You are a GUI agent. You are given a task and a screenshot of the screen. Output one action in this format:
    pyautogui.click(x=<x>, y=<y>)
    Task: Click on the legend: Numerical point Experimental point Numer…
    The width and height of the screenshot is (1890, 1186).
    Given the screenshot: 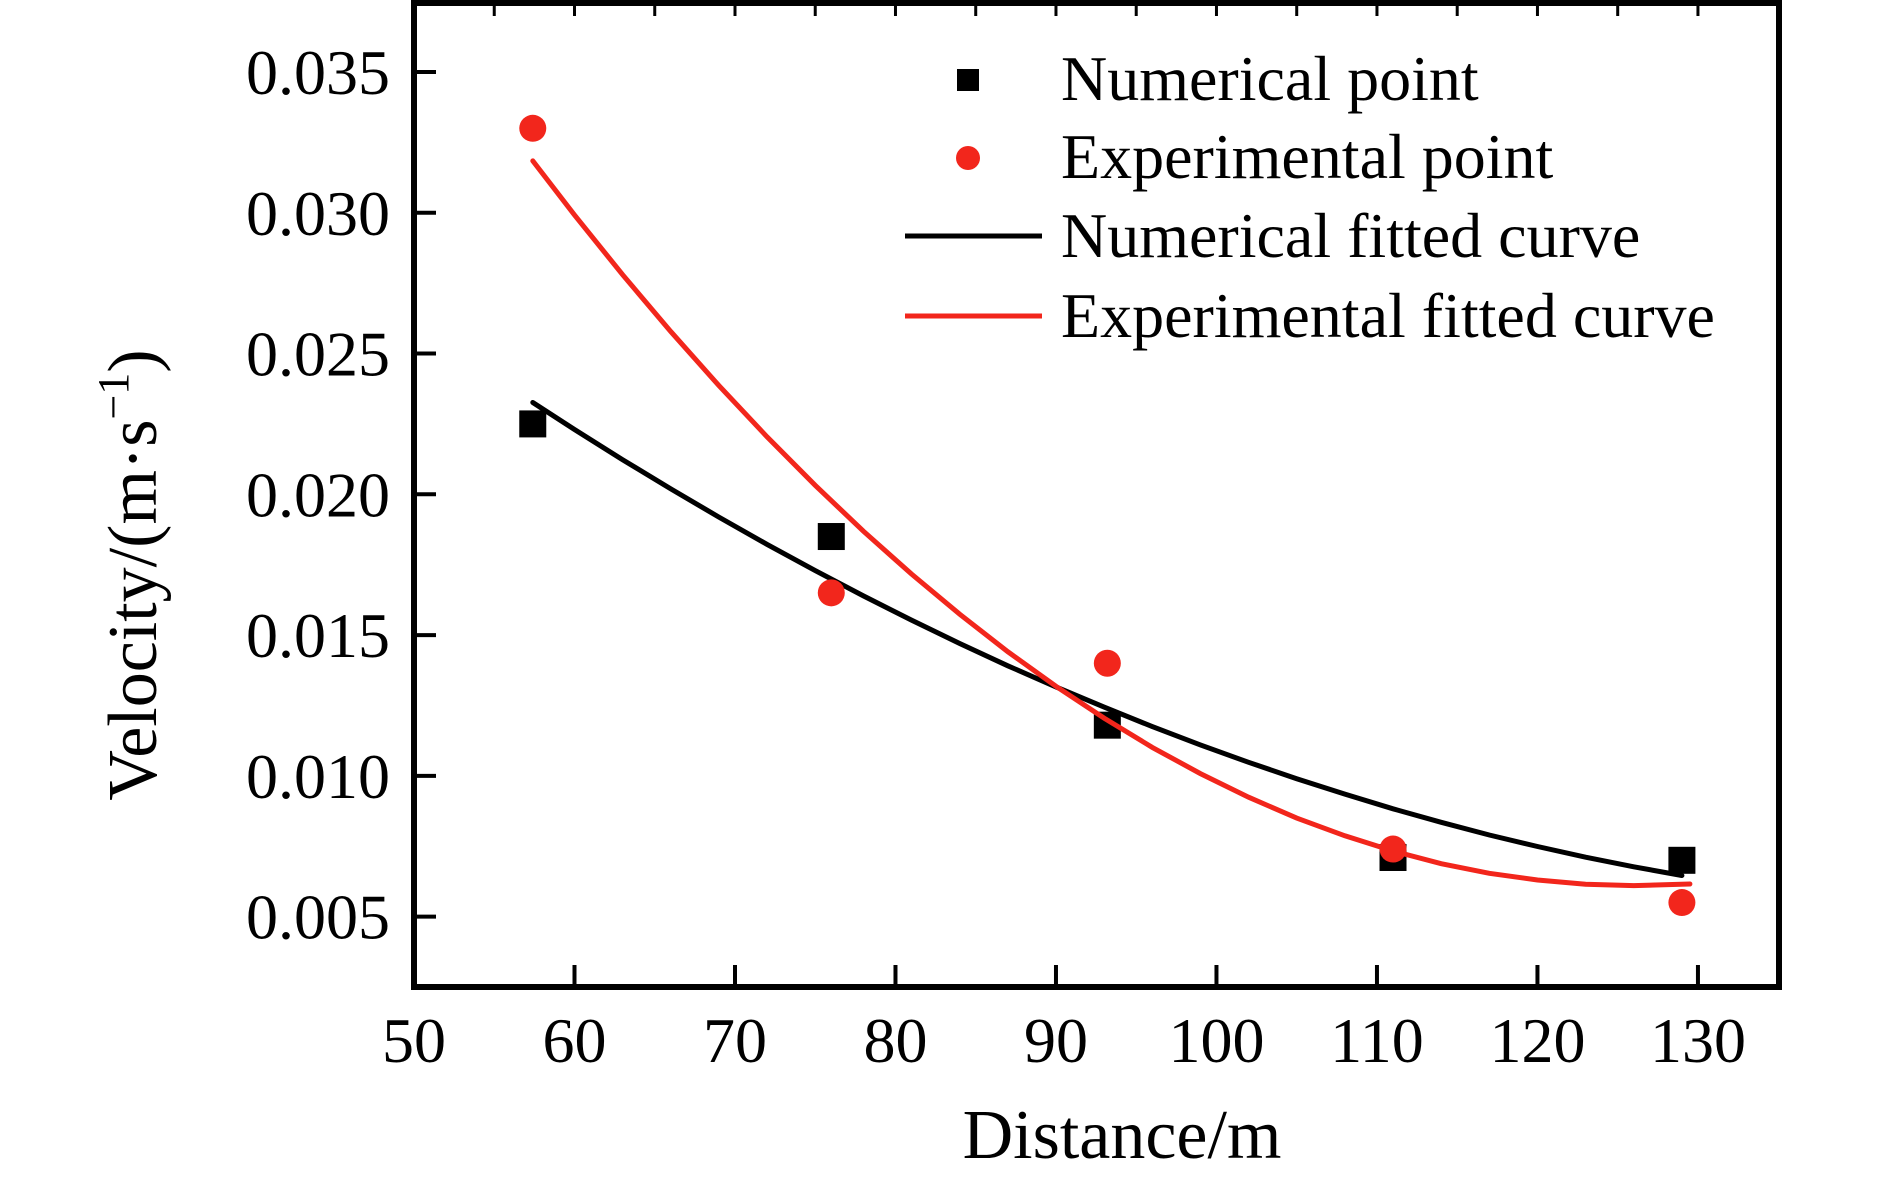 What is the action you would take?
    pyautogui.click(x=1310, y=197)
    